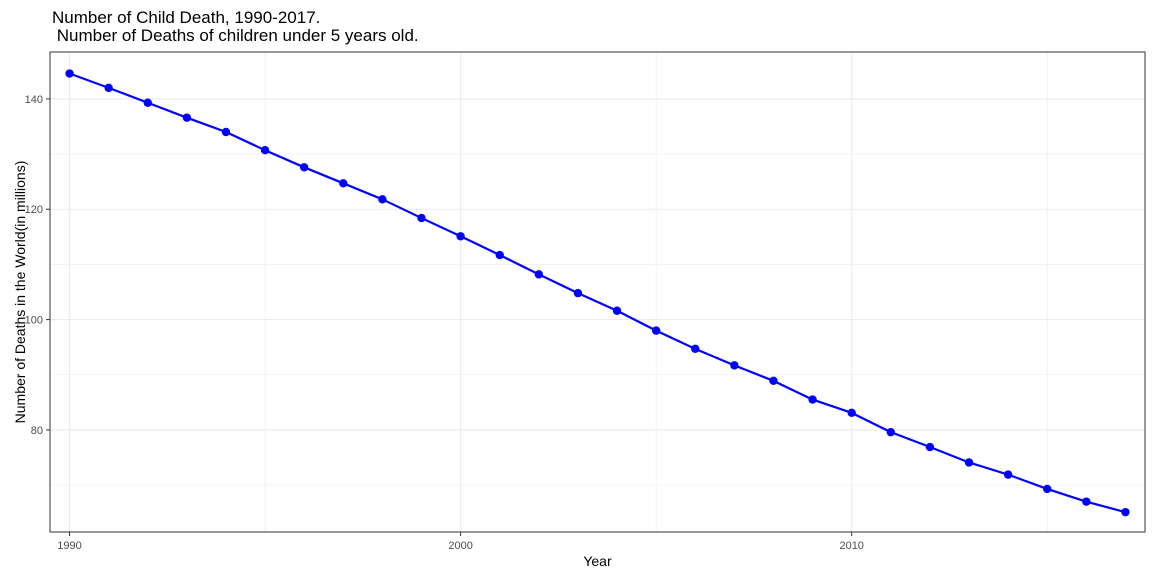  Describe the element at coordinates (34, 210) in the screenshot. I see `y-tick-label: 120` at that location.